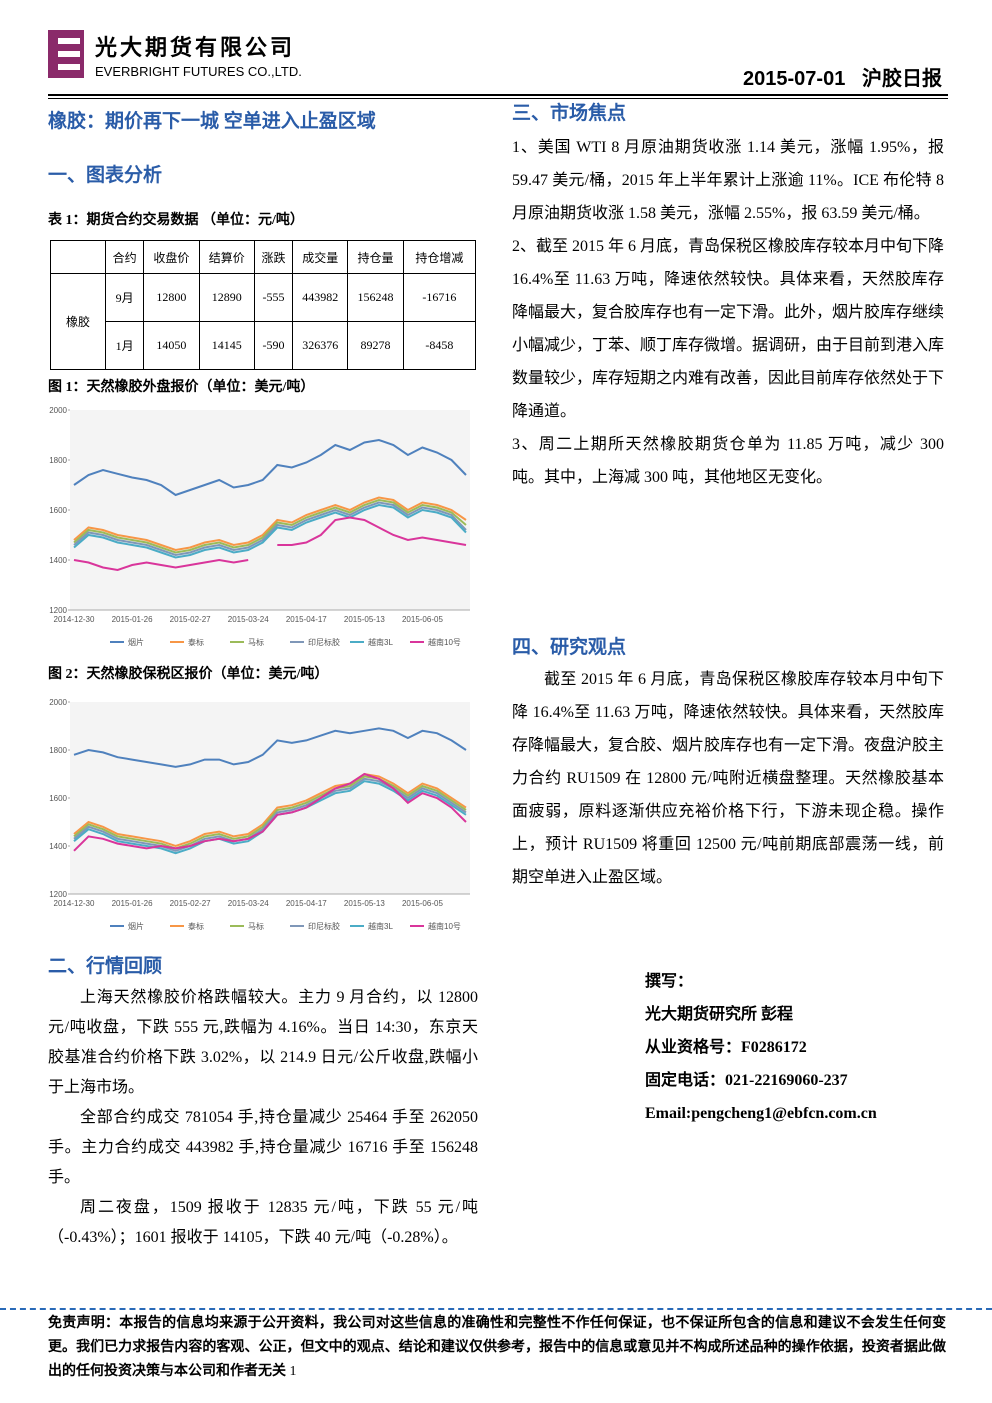 The height and width of the screenshot is (1403, 992). I want to click on th: 持仓量, so click(375, 257).